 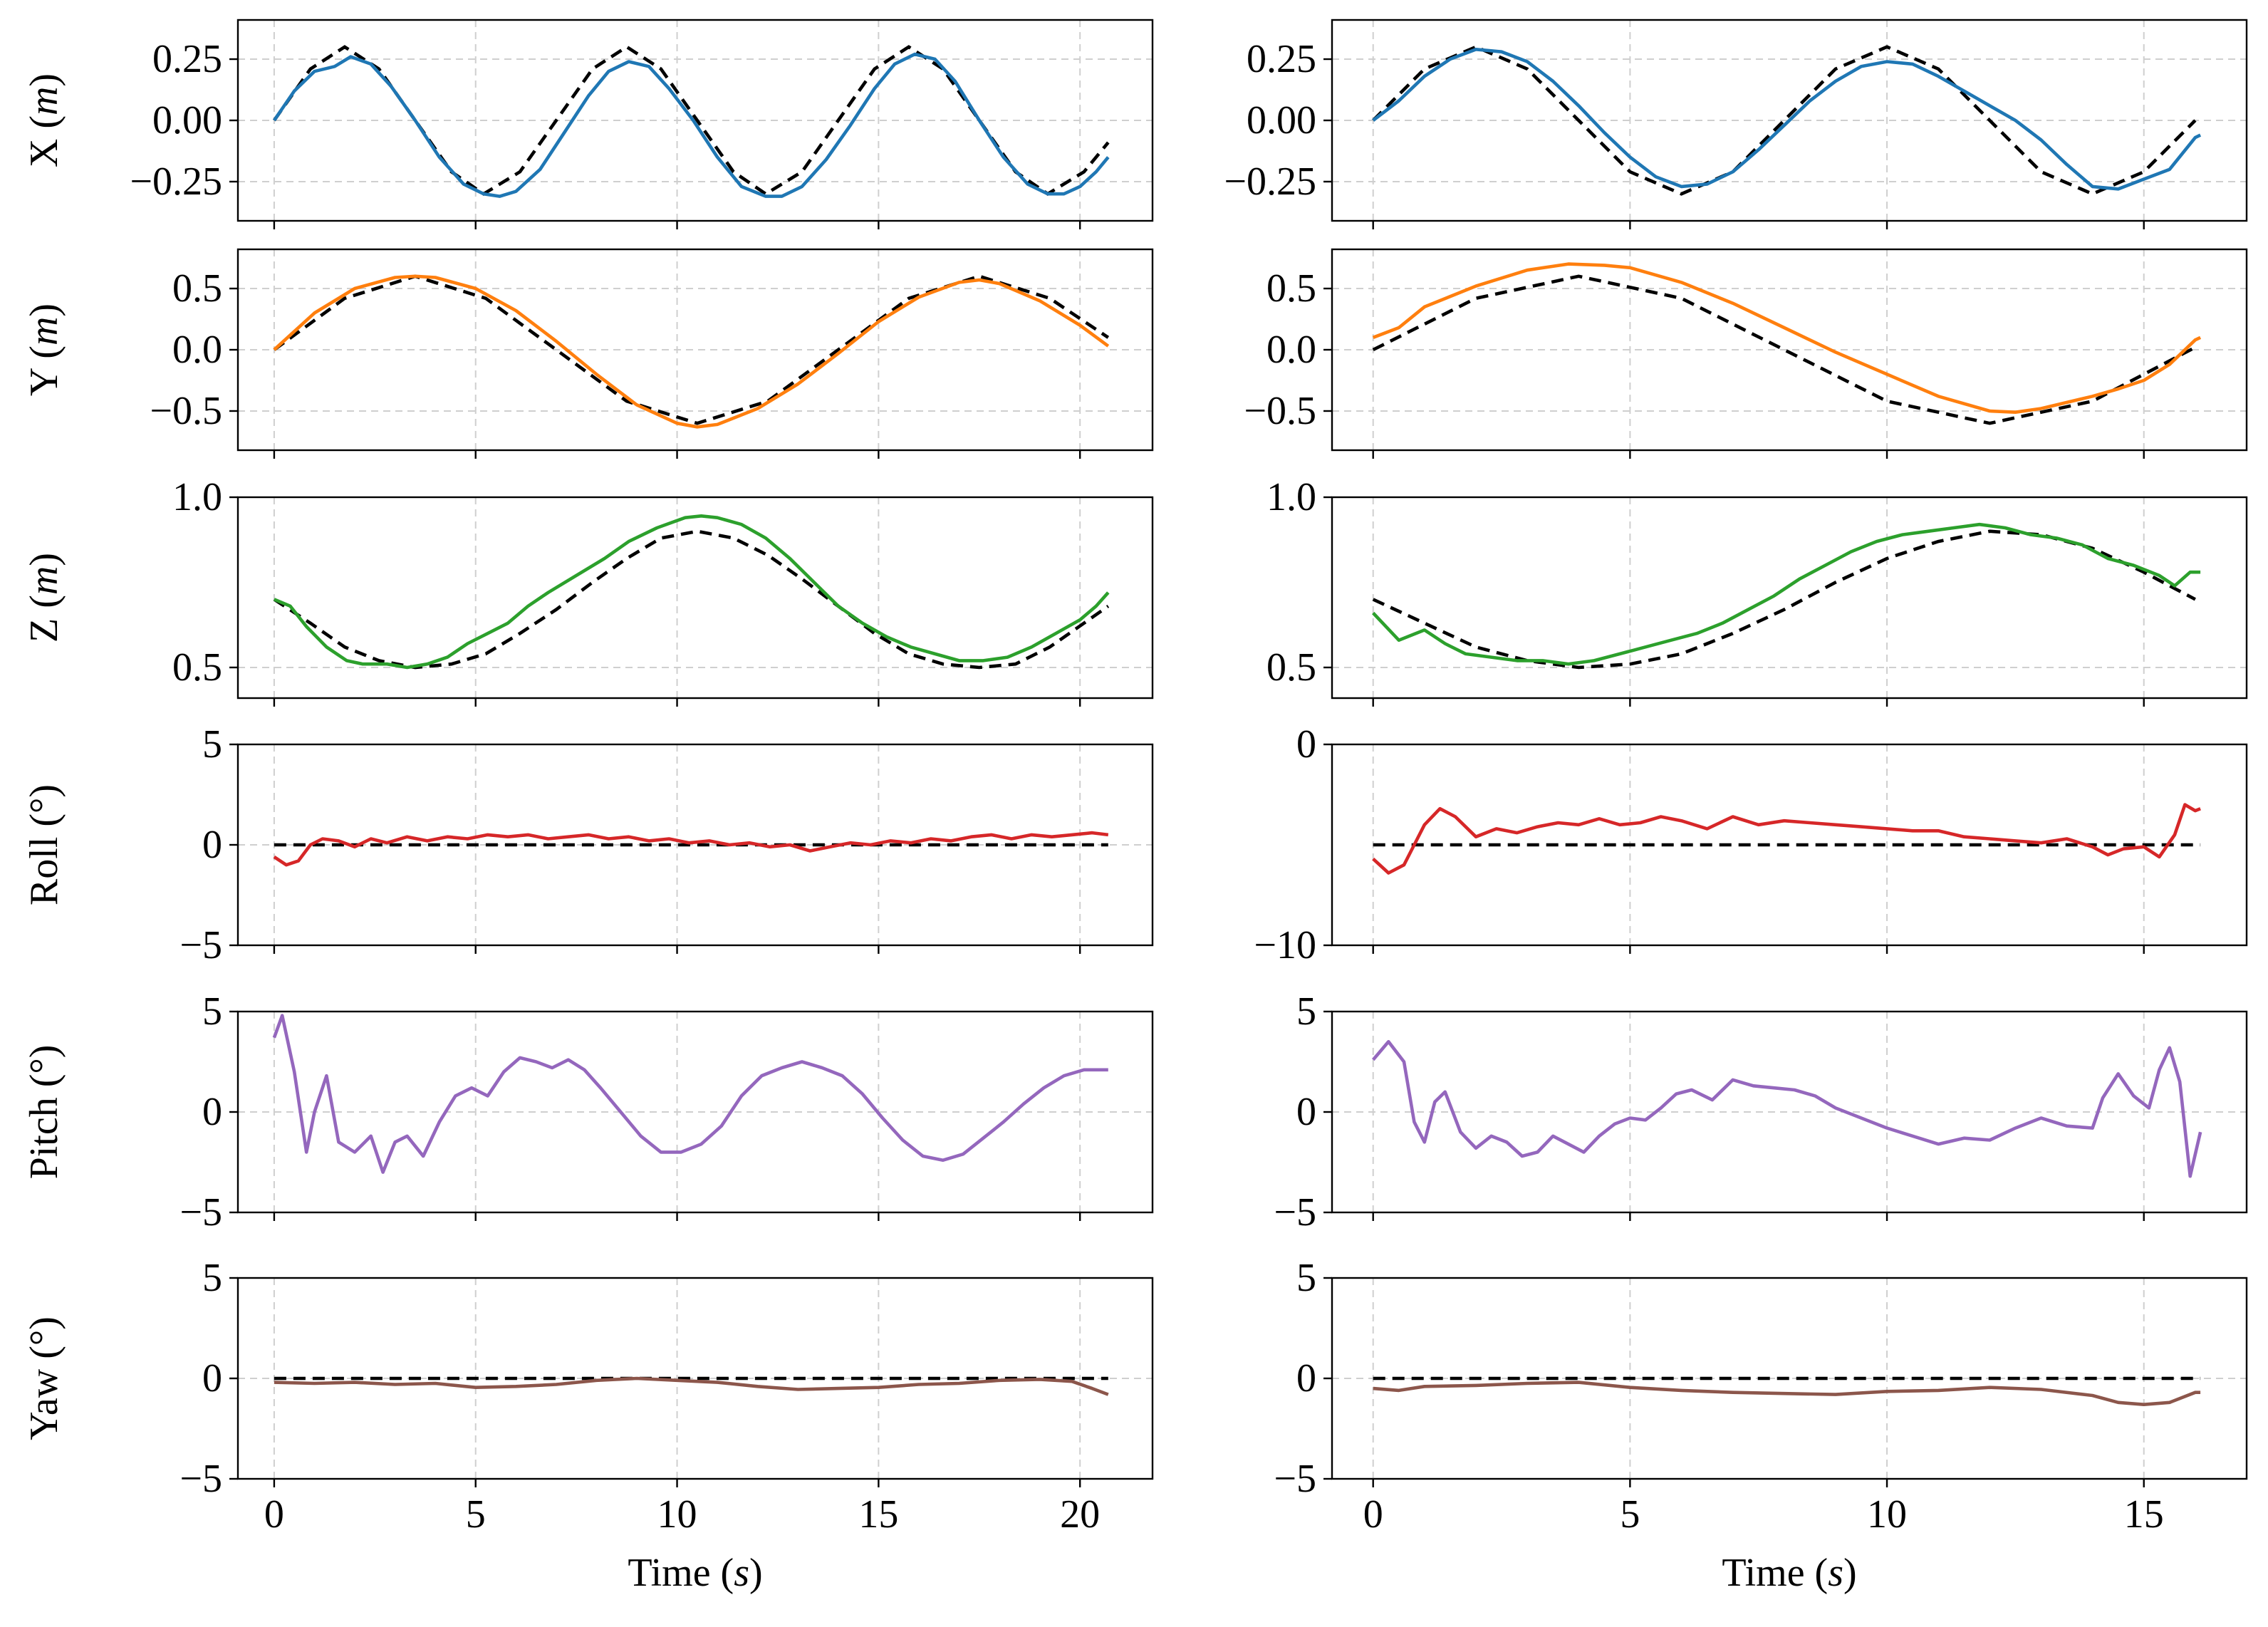 I want to click on panel-col1-row2: −0.5 0.0 0.5 Y (m), so click(x=588, y=353).